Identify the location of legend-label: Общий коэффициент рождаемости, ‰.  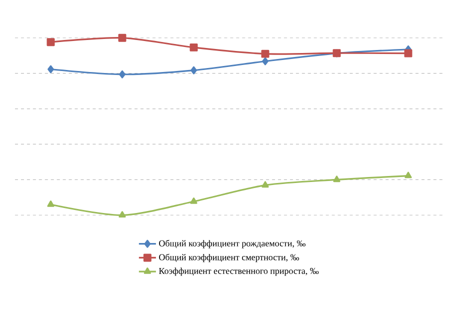
(232, 244).